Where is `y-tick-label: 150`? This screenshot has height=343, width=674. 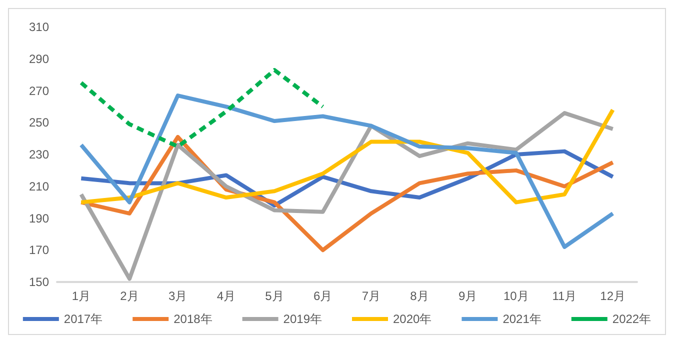
y-tick-label: 150 is located at coordinates (39, 282).